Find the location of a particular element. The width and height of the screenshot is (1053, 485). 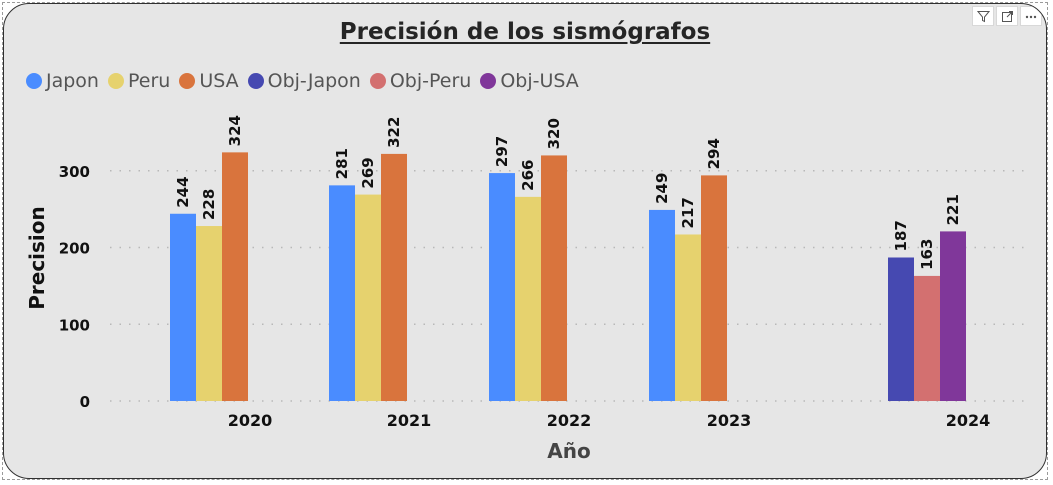

x-tick-label: 2024 is located at coordinates (968, 420).